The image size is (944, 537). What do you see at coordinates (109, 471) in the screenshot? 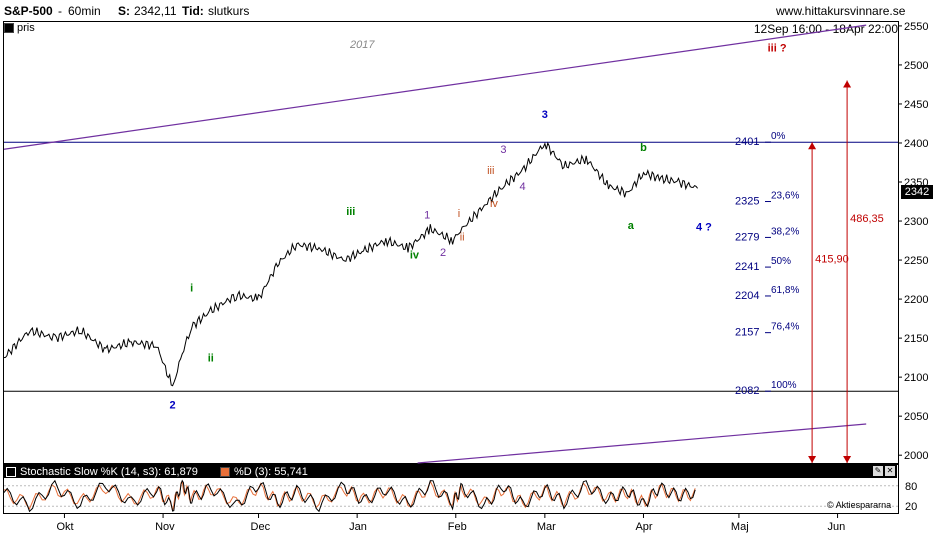
I see `k-label: Stochastic Slow %K (14, s3): 61,879` at bounding box center [109, 471].